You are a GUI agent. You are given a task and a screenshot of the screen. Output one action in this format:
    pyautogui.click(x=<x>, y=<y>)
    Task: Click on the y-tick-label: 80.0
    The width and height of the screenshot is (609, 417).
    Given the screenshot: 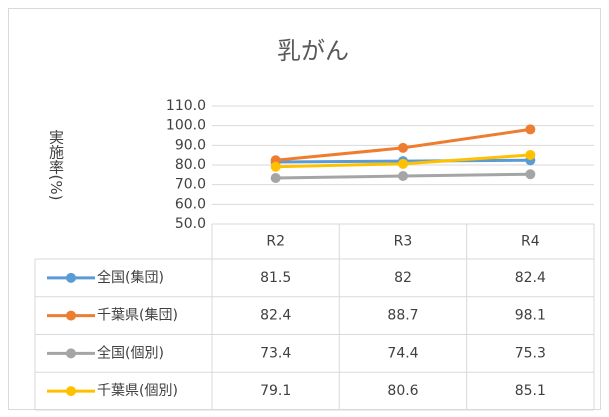 What is the action you would take?
    pyautogui.click(x=190, y=165)
    